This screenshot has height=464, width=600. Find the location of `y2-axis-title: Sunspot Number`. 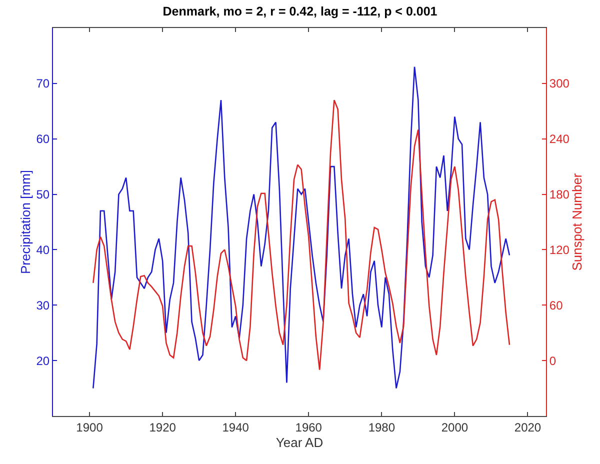

y2-axis-title: Sunspot Number is located at coordinates (577, 221).